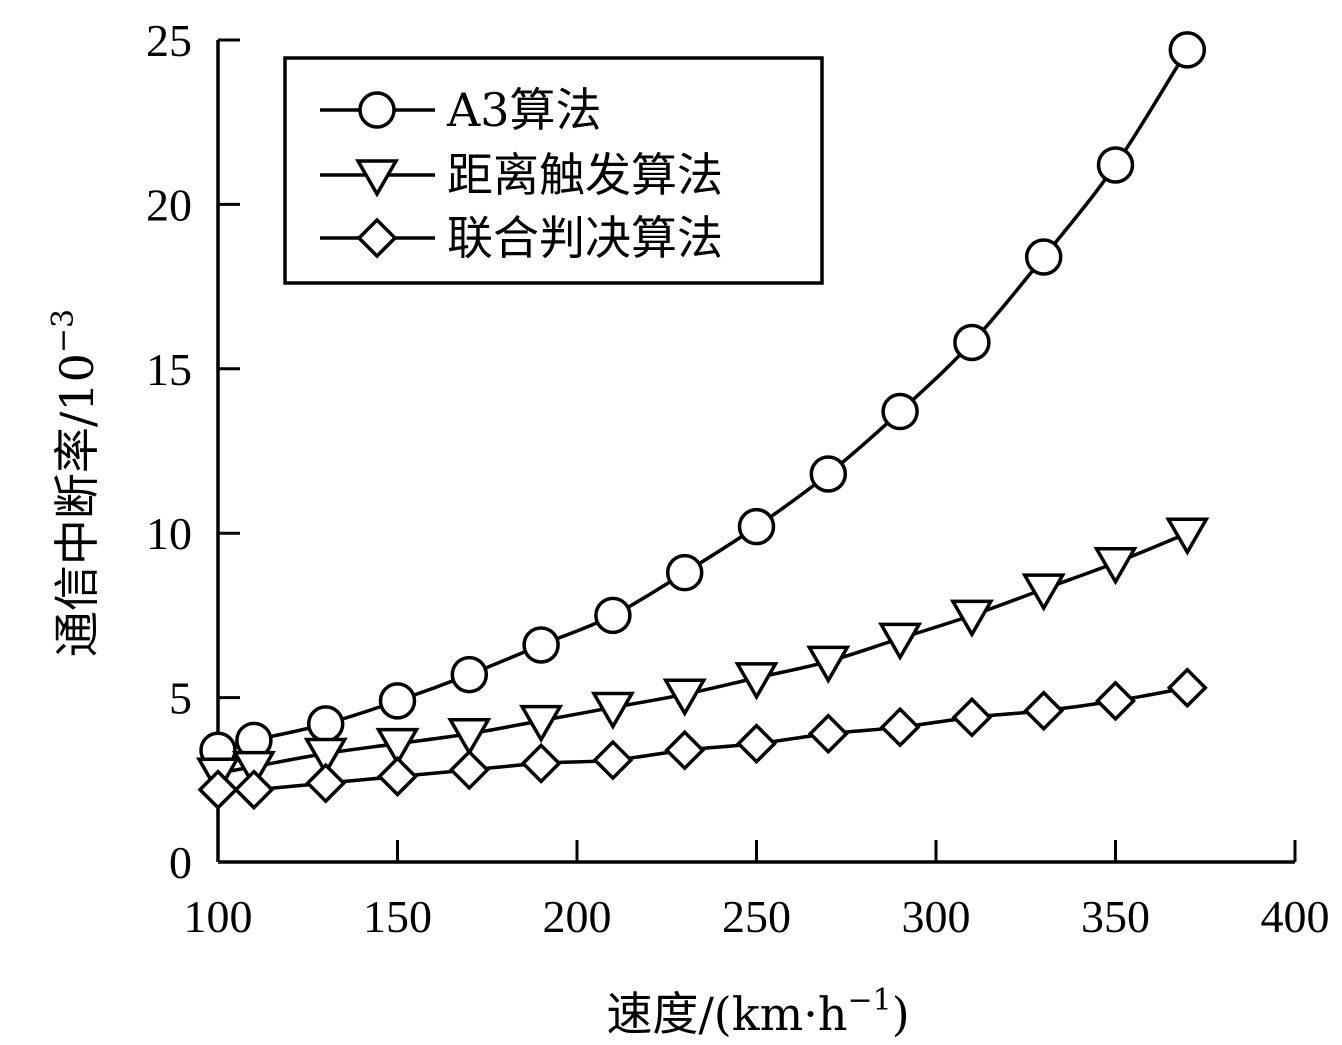  What do you see at coordinates (585, 175) in the screenshot?
I see `legend-label: 距离触发算法` at bounding box center [585, 175].